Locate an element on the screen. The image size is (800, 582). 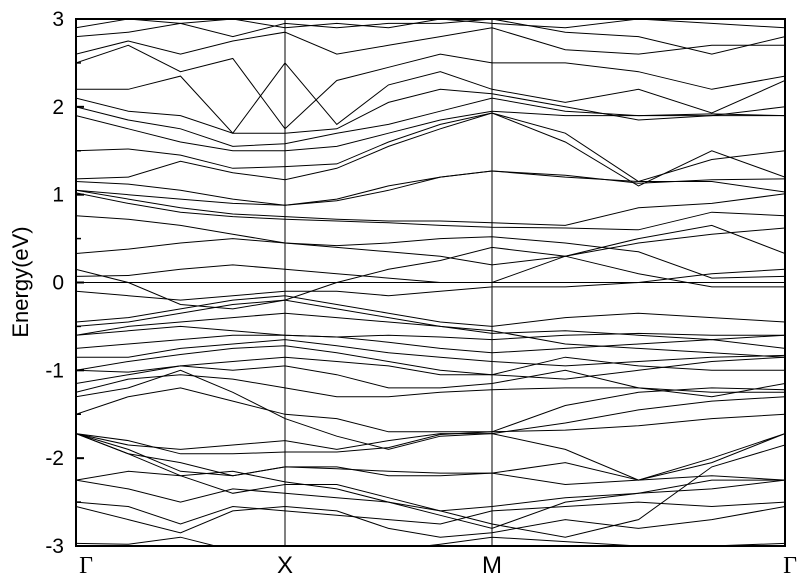
y-axis: 3 2 1 0 -1 -2 -3 is located at coordinates (64, 283).